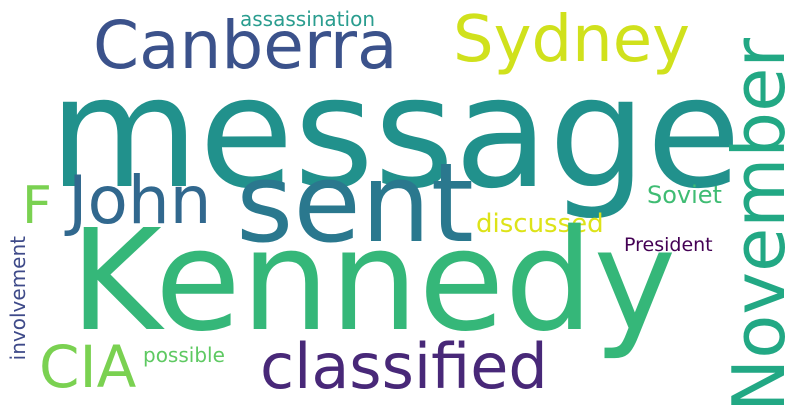 The image size is (790, 405). What do you see at coordinates (307, 19) in the screenshot?
I see `word-assassination: assassination` at bounding box center [307, 19].